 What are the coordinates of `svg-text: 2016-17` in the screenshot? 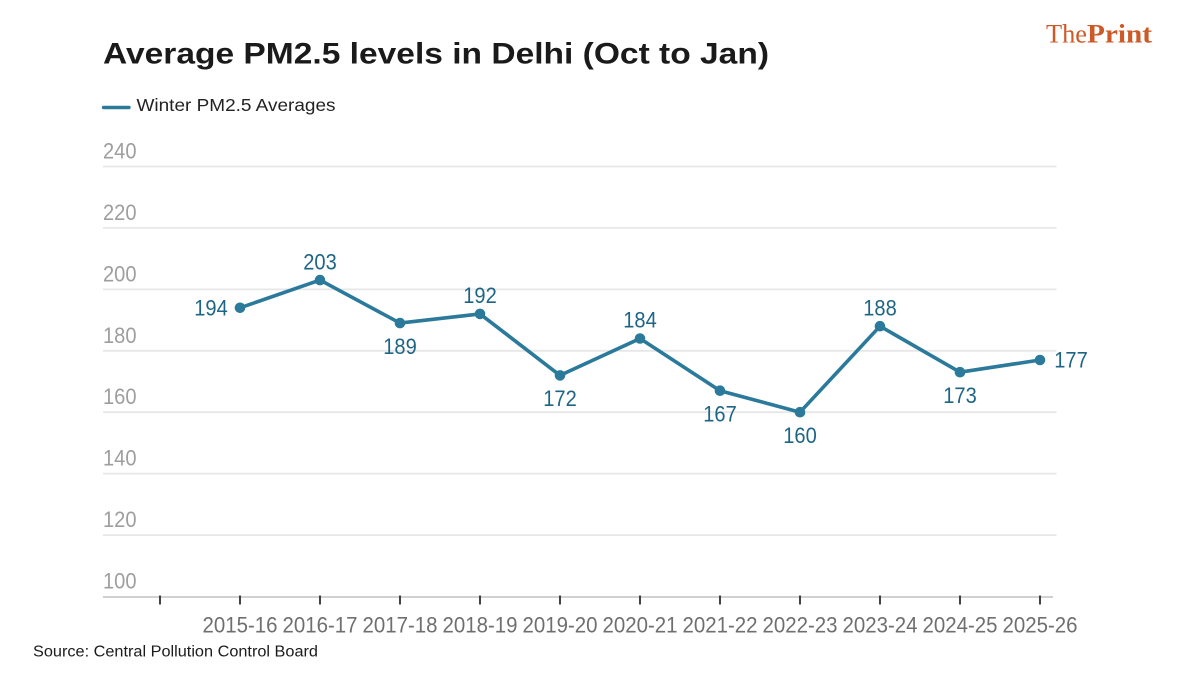 It's located at (320, 625).